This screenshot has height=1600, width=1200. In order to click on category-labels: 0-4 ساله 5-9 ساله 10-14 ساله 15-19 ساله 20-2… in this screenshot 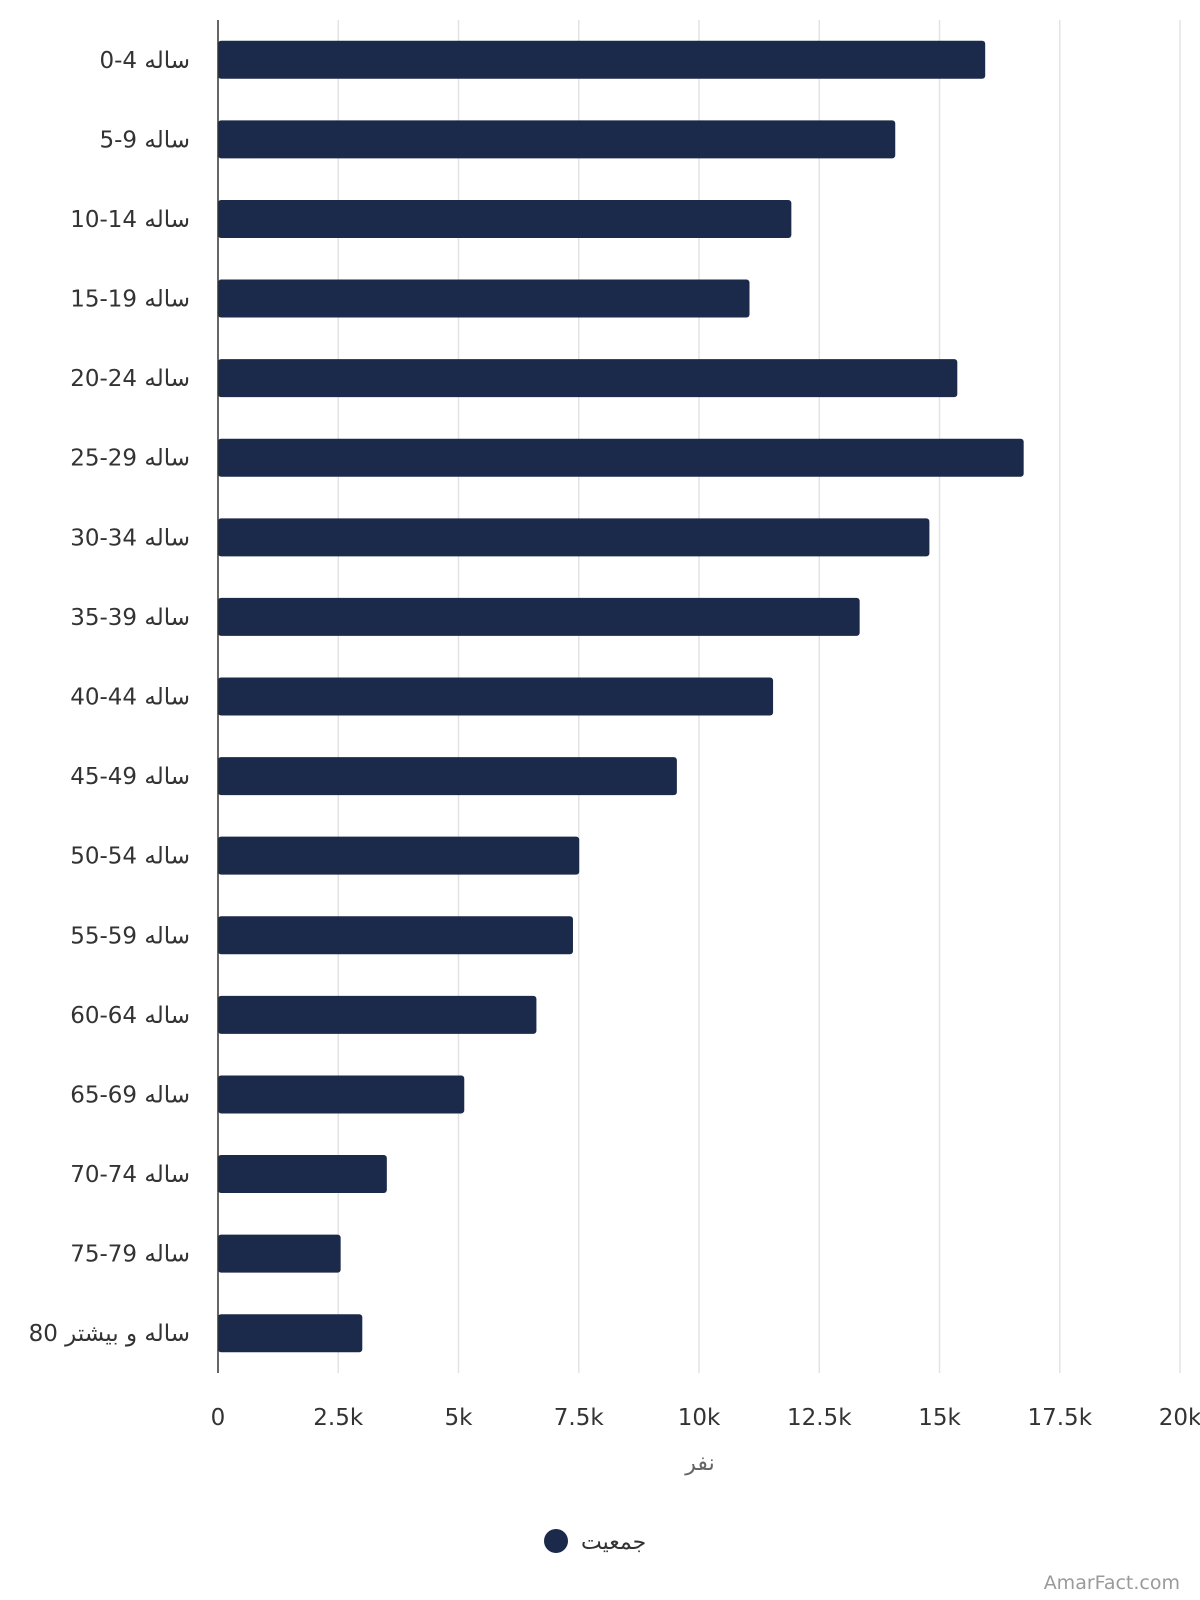, I will do `click(109, 697)`.